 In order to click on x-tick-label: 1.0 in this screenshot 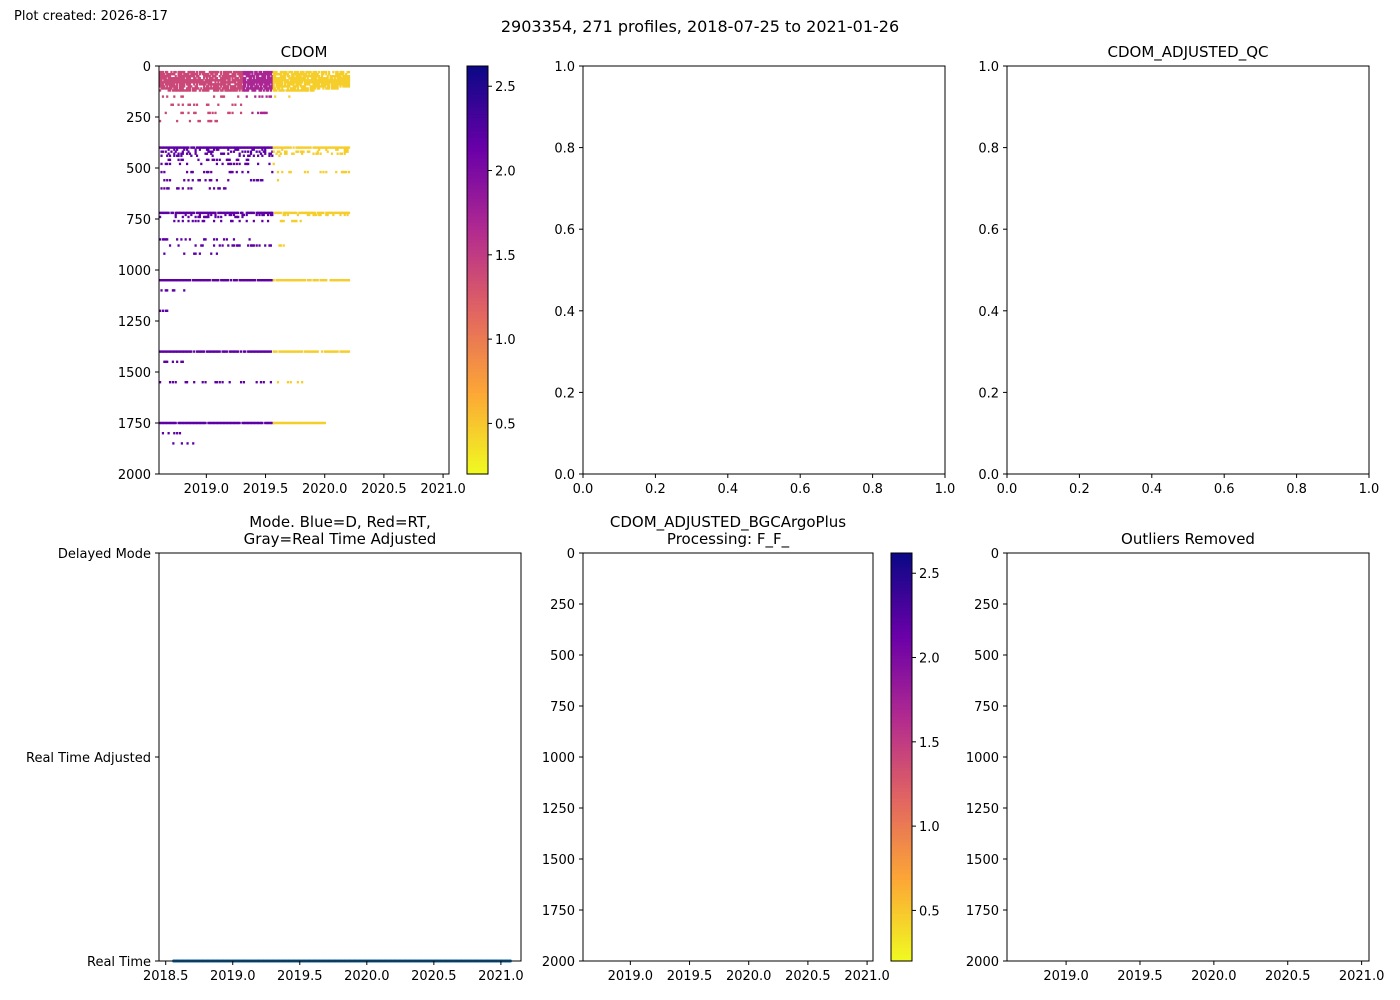, I will do `click(945, 489)`.